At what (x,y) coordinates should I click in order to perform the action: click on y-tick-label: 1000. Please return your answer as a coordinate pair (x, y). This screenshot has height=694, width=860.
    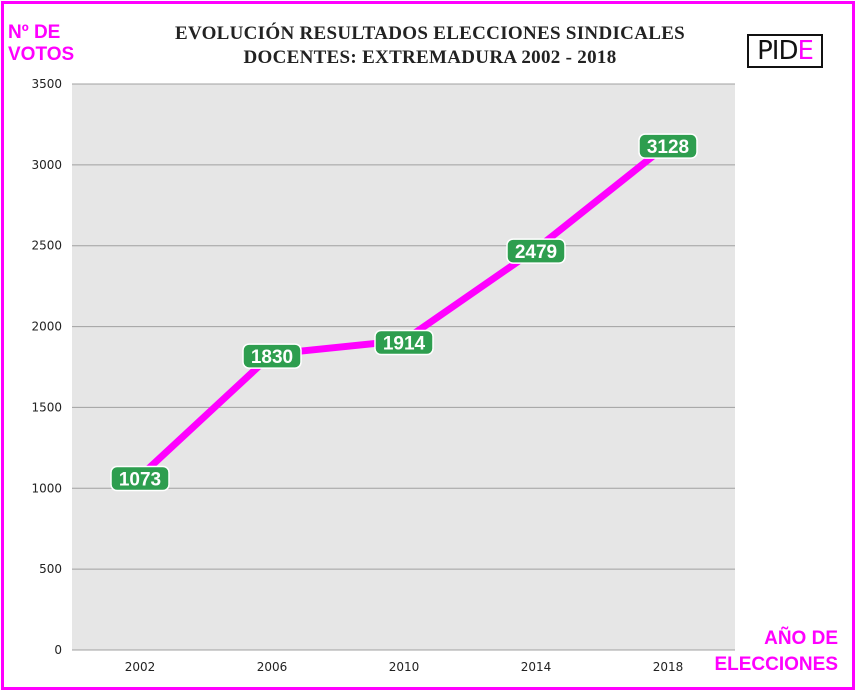
    Looking at the image, I should click on (46, 488).